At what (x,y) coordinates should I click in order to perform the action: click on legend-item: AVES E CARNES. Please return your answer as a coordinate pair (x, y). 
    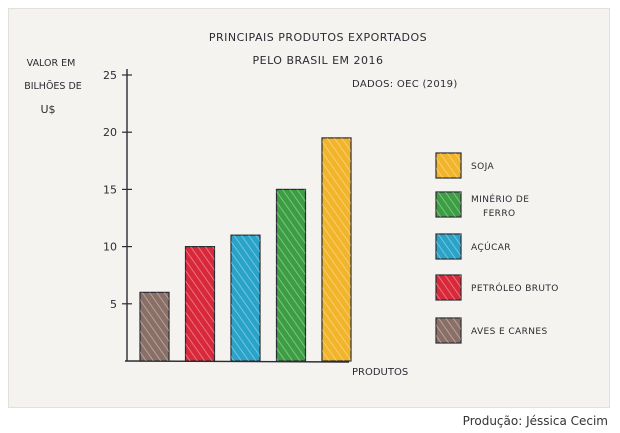
    Looking at the image, I should click on (491, 330).